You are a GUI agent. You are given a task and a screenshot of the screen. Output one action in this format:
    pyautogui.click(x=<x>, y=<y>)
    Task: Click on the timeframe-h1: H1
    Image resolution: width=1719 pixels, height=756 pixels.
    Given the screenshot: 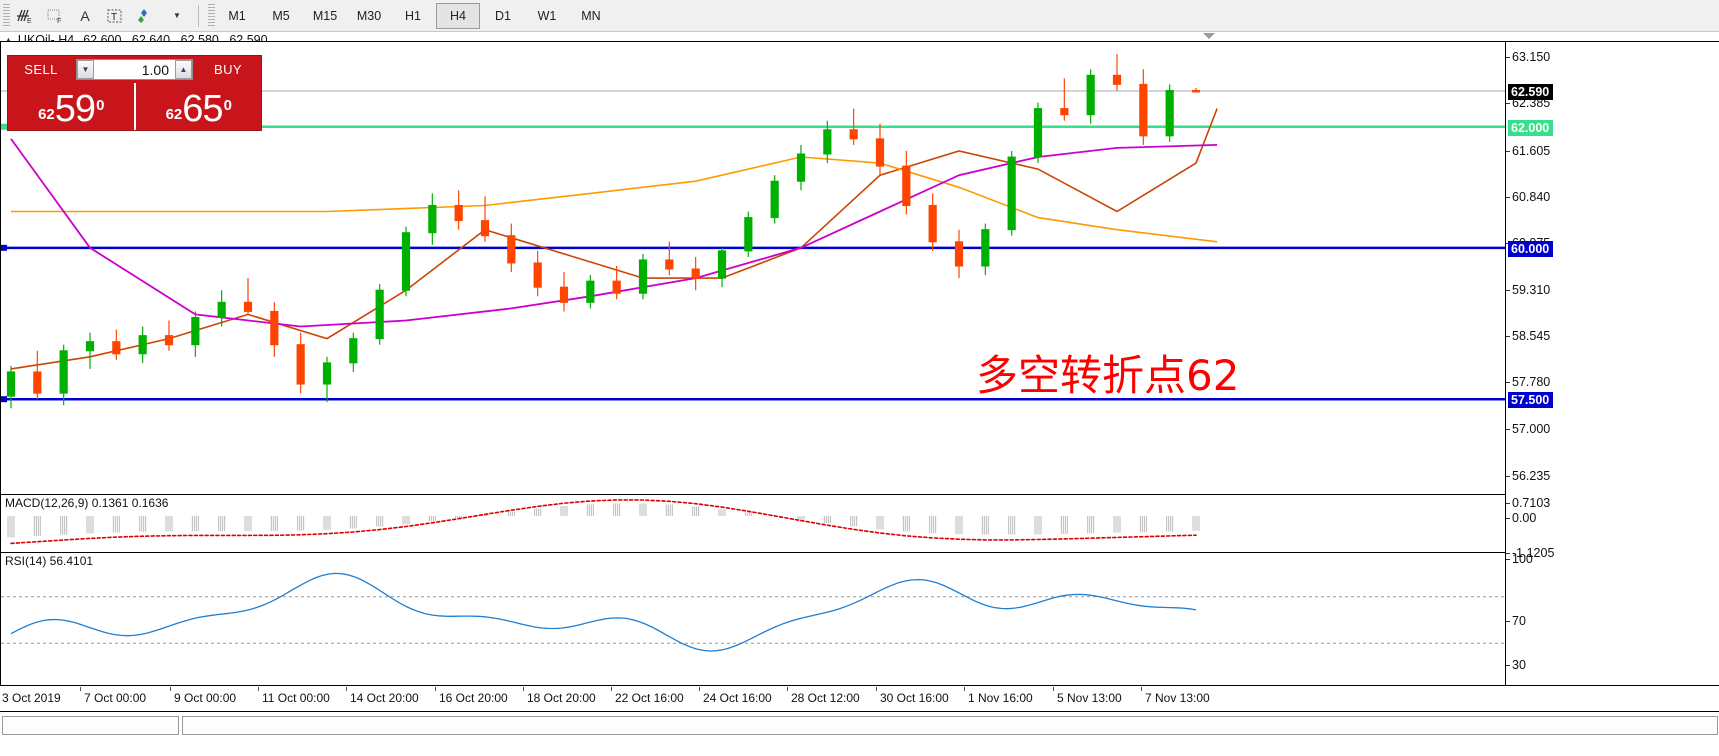 What is the action you would take?
    pyautogui.click(x=413, y=15)
    